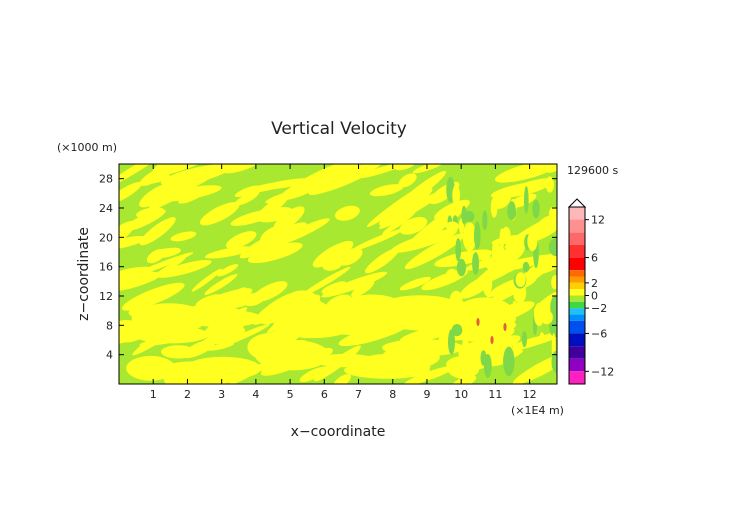 This screenshot has height=532, width=752. Describe the element at coordinates (592, 170) in the screenshot. I see `time-label: 129600 s` at that location.